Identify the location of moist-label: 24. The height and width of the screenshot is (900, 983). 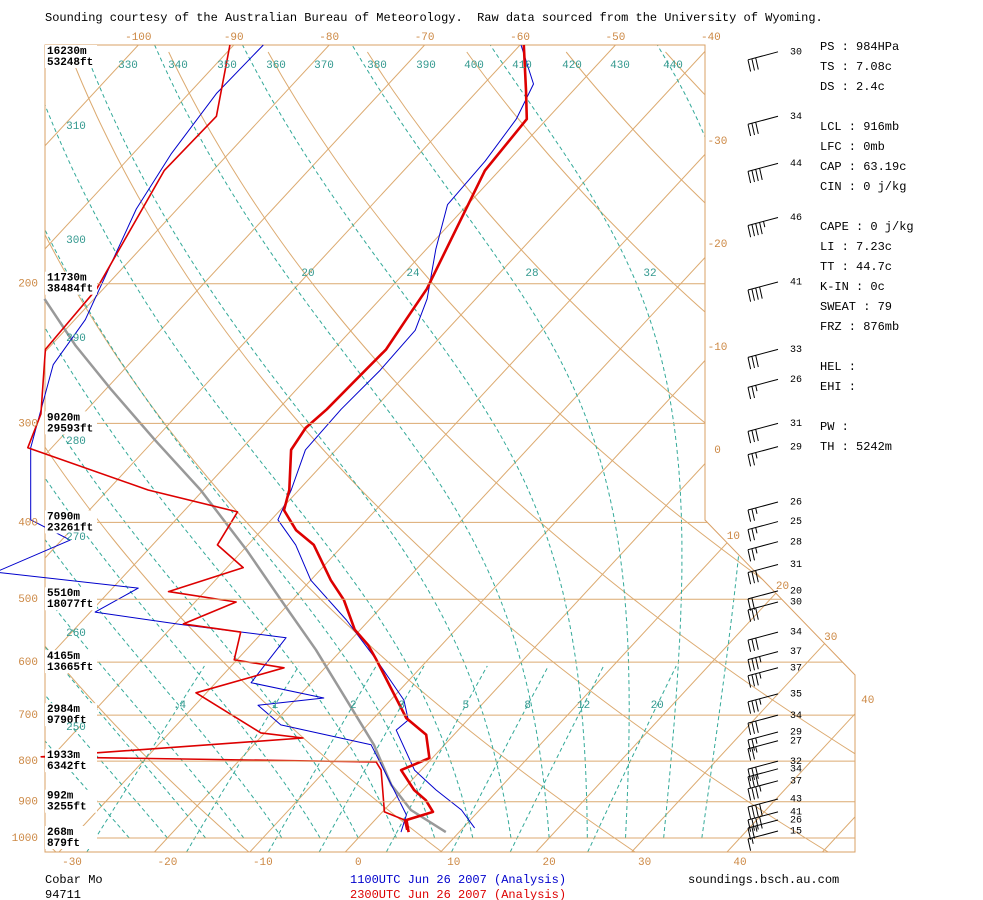
(413, 274).